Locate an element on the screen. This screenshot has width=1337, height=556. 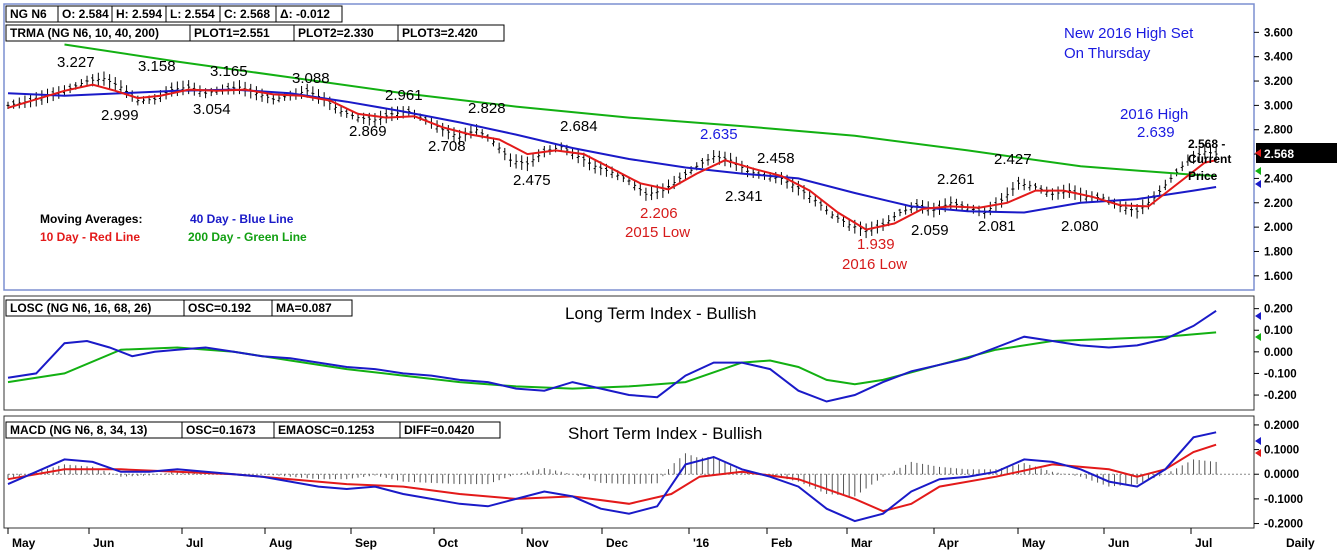
high-2016-value: 2.639 is located at coordinates (1156, 132).